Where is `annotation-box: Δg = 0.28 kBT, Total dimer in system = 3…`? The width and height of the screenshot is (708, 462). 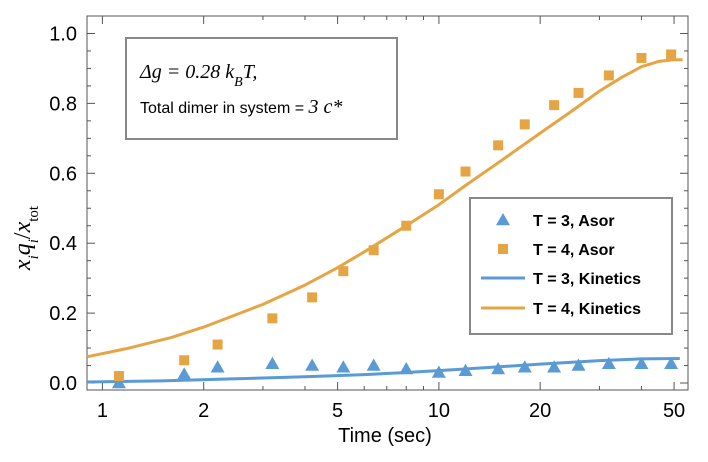
annotation-box: Δg = 0.28 kBT, Total dimer in system = 3… is located at coordinates (261, 88).